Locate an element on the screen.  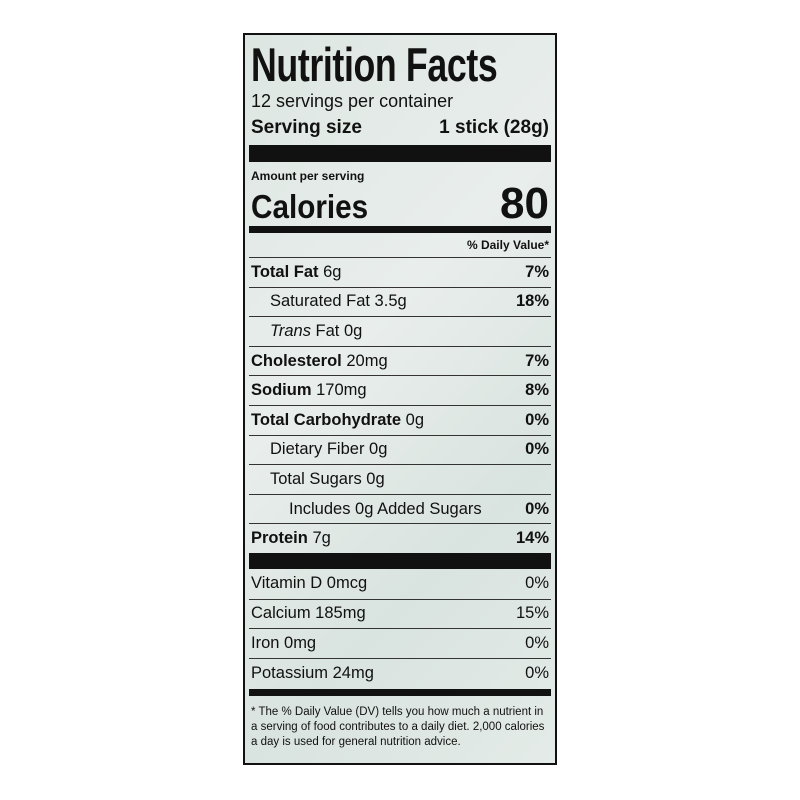
title: Nutrition Facts is located at coordinates (374, 64).